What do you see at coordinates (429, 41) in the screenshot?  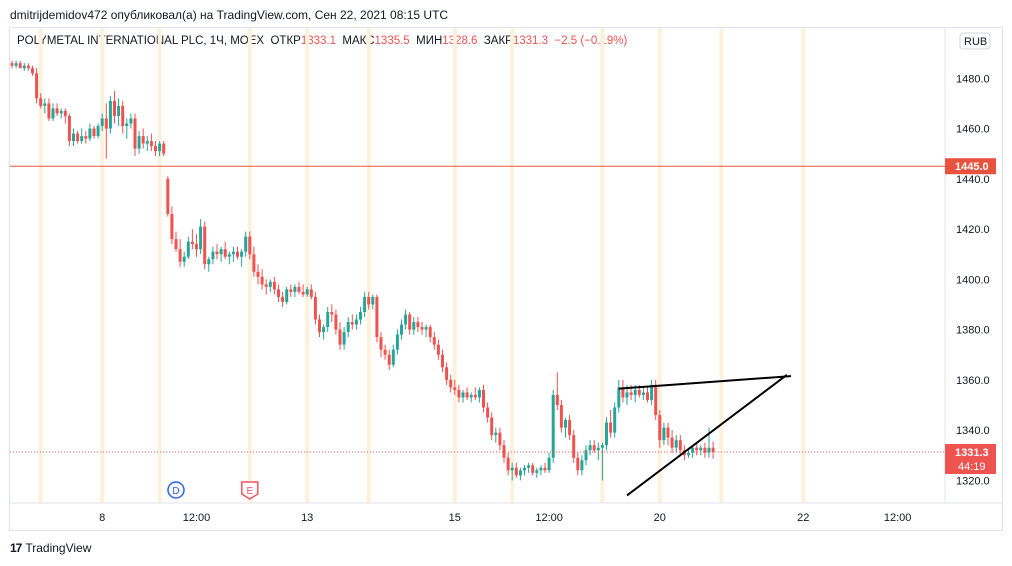 I see `low-label: МИН` at bounding box center [429, 41].